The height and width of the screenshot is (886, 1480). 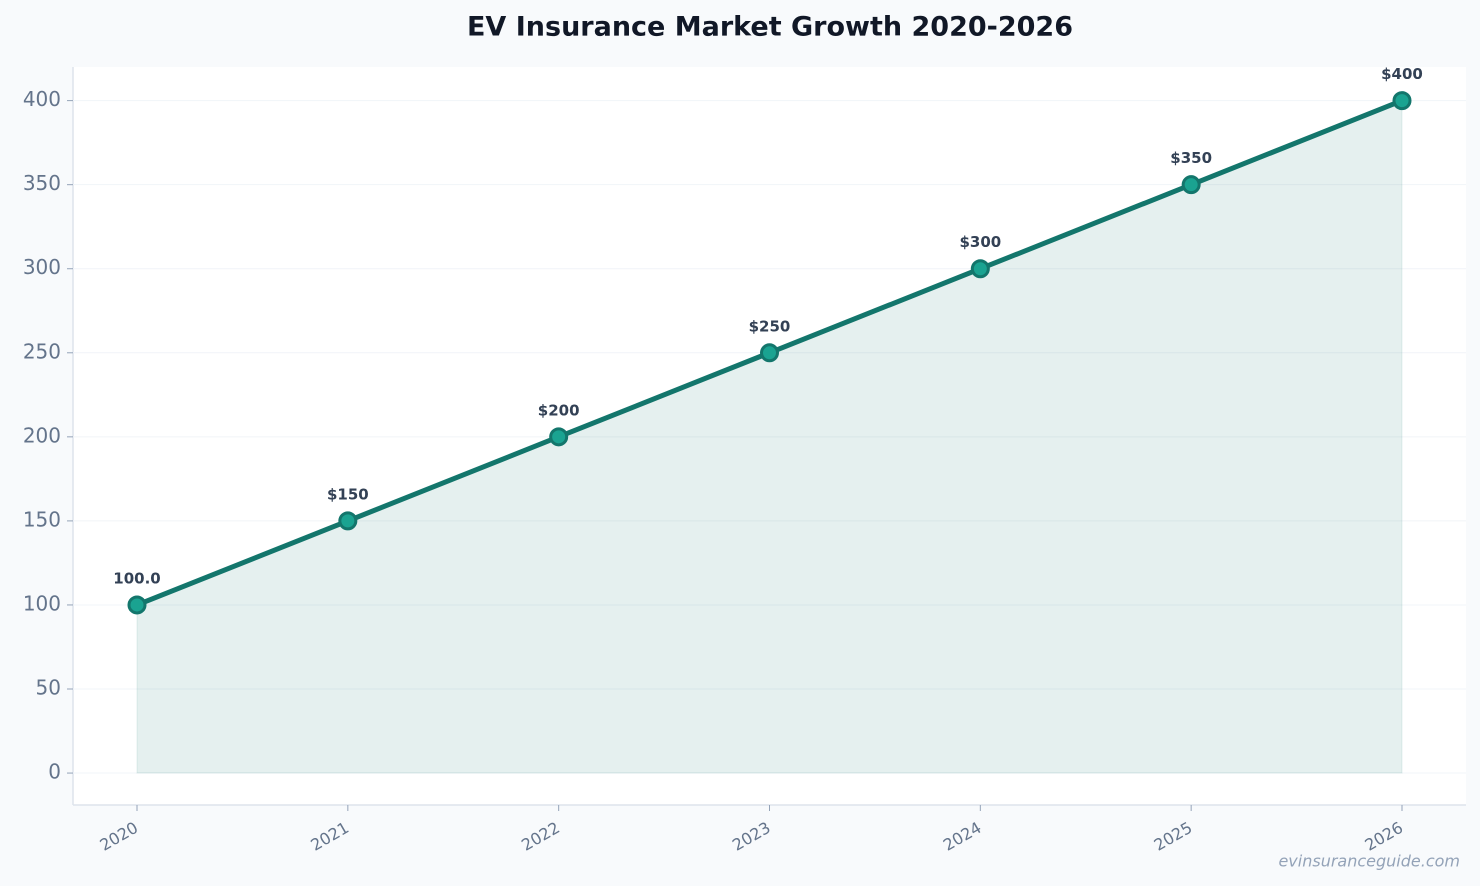 I want to click on y-tick-label: 50, so click(x=48, y=688).